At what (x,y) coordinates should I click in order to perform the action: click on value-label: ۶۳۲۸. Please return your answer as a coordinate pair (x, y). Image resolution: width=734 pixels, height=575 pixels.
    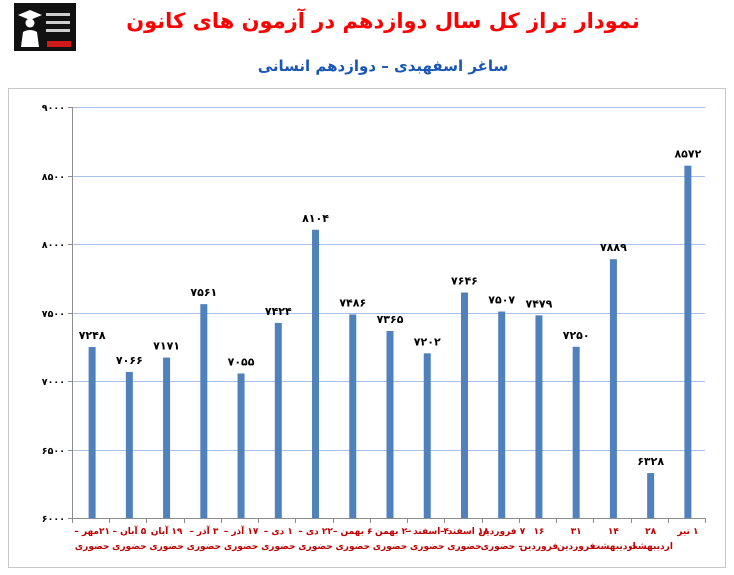
    Looking at the image, I should click on (650, 461).